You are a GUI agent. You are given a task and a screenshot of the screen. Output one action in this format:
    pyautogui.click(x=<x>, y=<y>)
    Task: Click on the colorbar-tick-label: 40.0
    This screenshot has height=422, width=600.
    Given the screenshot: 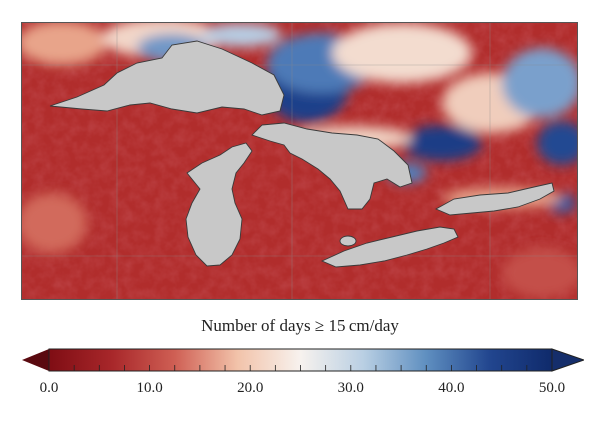 What is the action you would take?
    pyautogui.click(x=451, y=388)
    